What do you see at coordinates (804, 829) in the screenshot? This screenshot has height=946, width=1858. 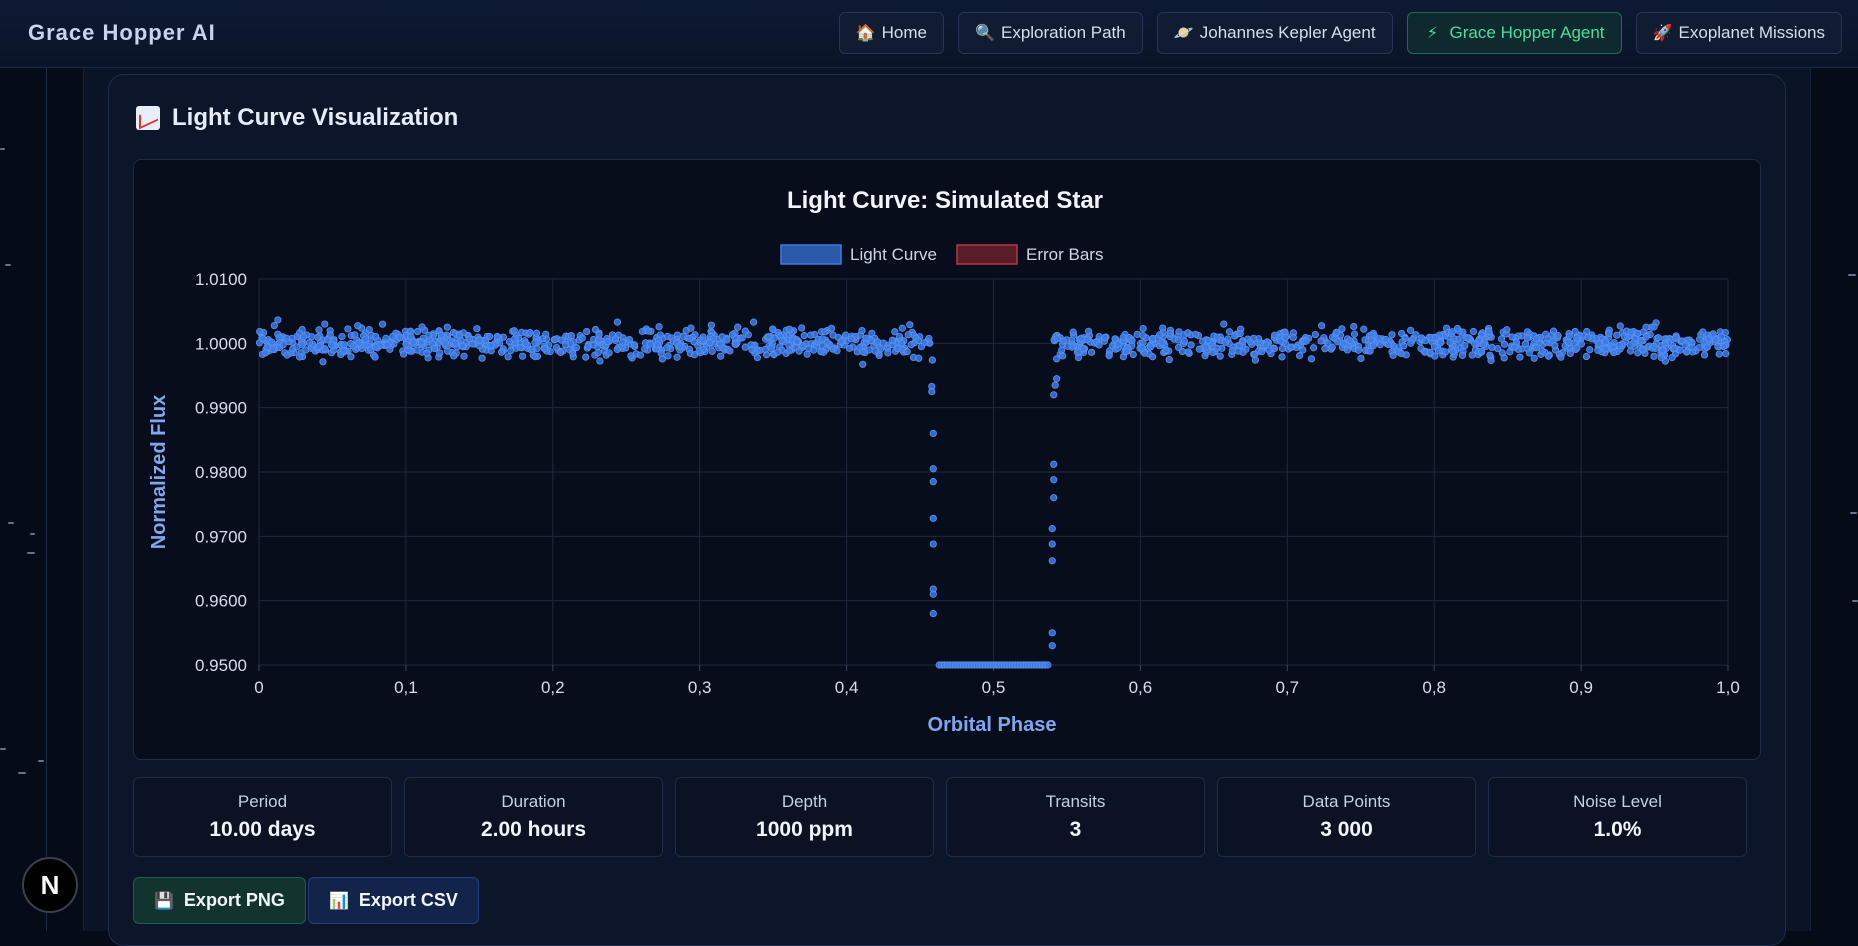 I see `stat-value: 1000 ppm` at bounding box center [804, 829].